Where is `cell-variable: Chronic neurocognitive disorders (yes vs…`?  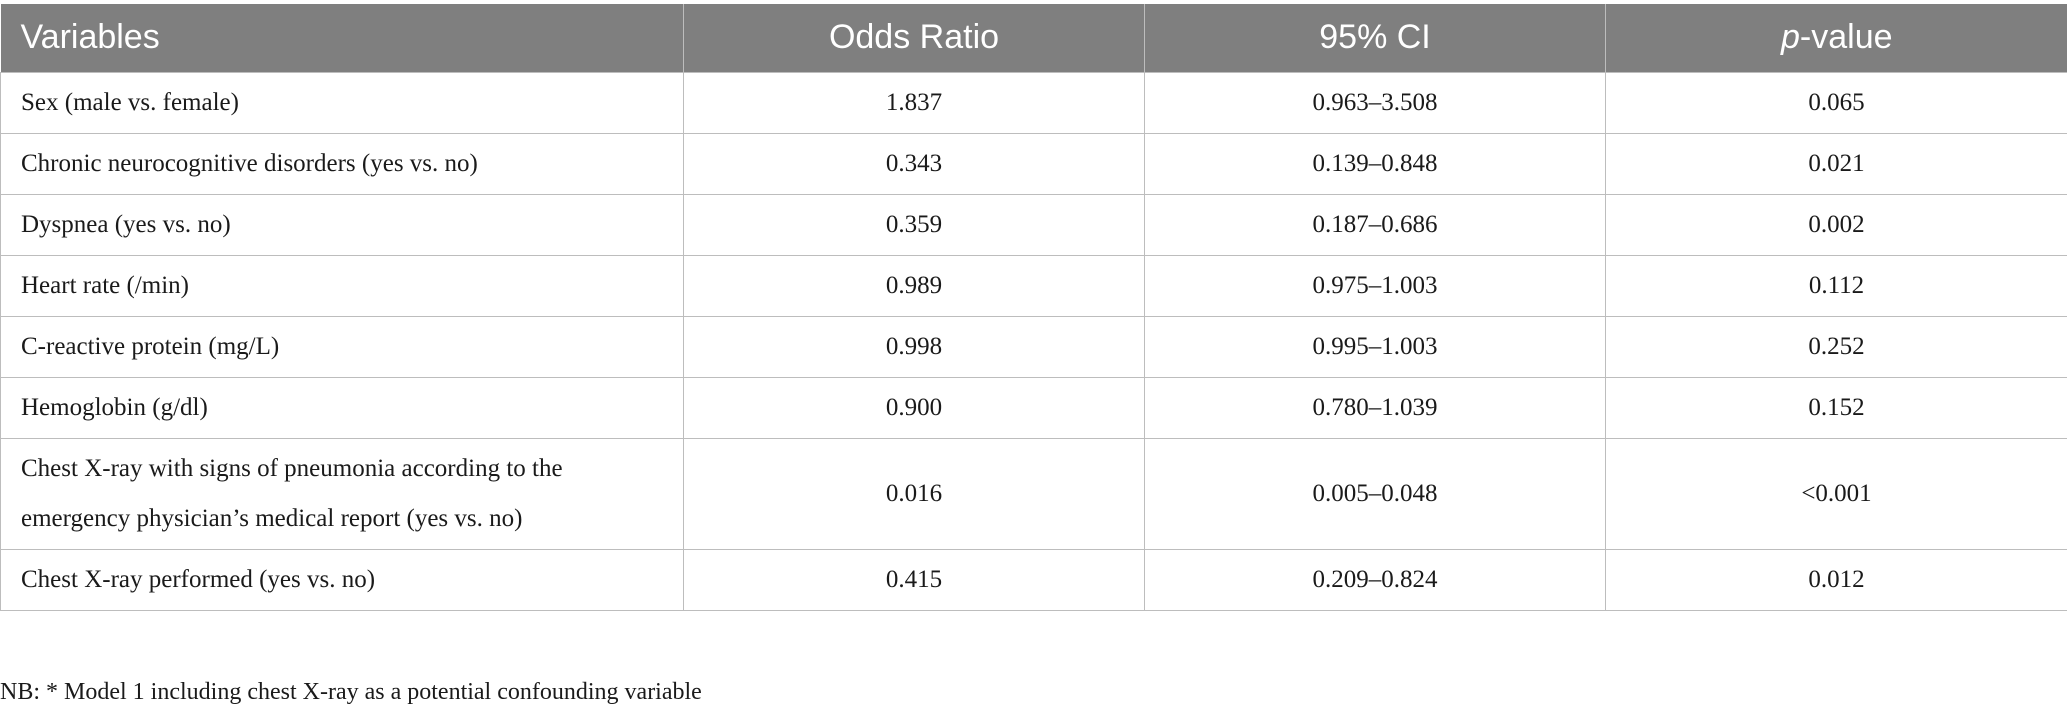 cell-variable: Chronic neurocognitive disorders (yes vs… is located at coordinates (342, 163).